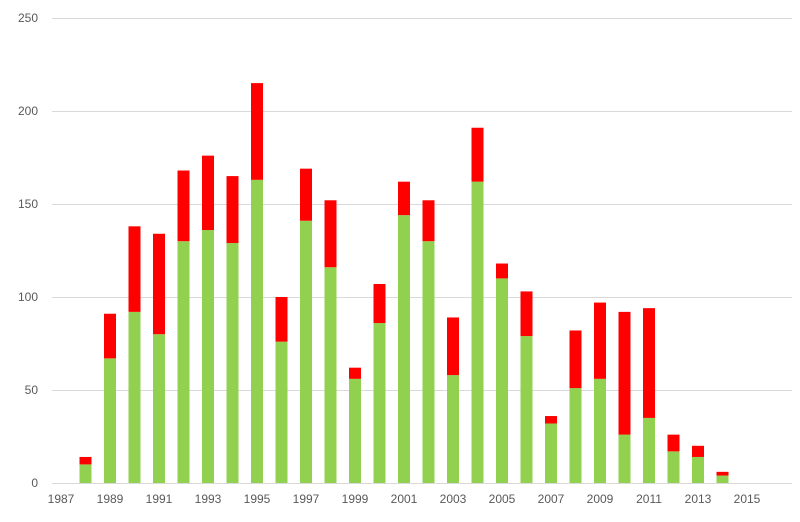 The height and width of the screenshot is (522, 800). Describe the element at coordinates (32, 390) in the screenshot. I see `y-tick-label: 50` at that location.